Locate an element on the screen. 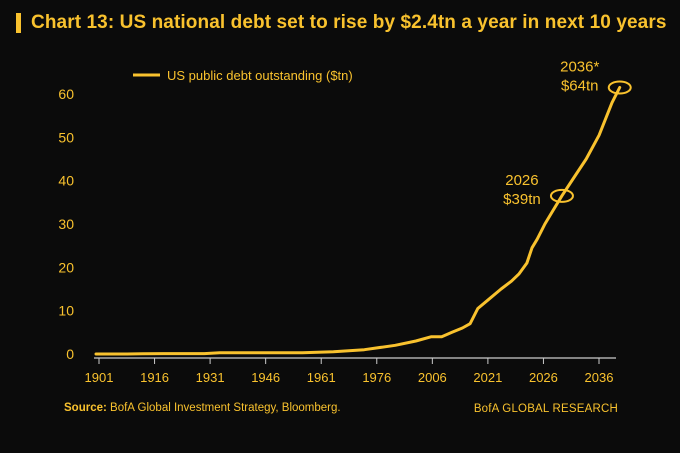  y-tick-label: 20 is located at coordinates (66, 267).